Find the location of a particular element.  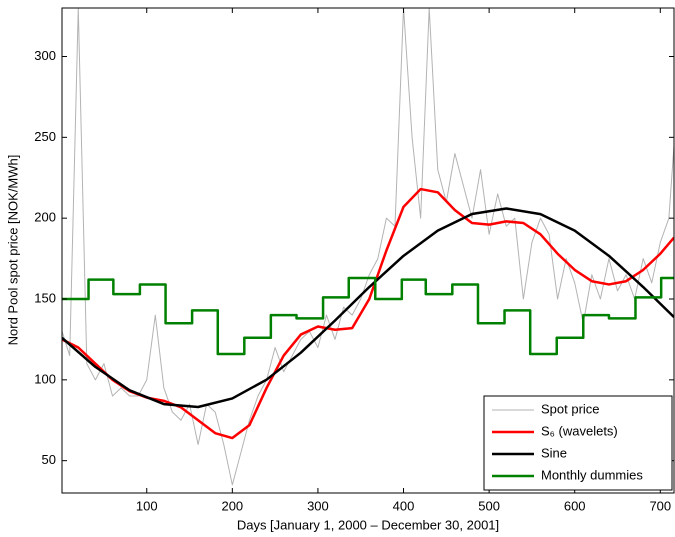

y-tick-label: 300 is located at coordinates (45, 55).